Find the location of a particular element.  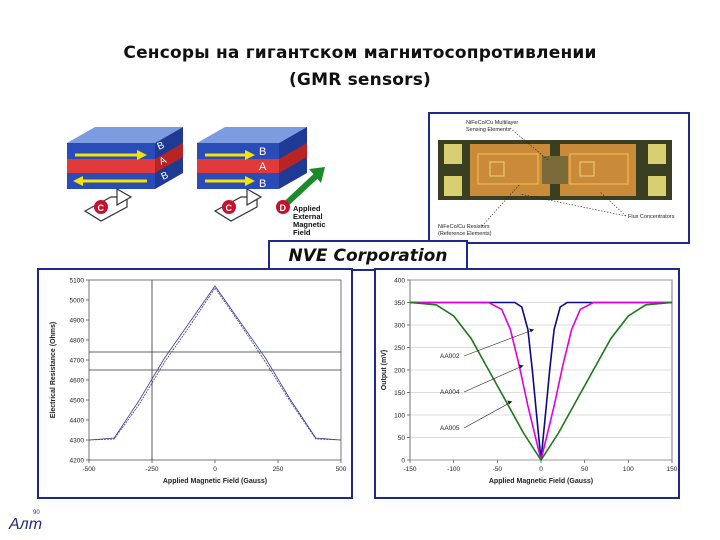

x-tick-label: -150 is located at coordinates (409, 469).